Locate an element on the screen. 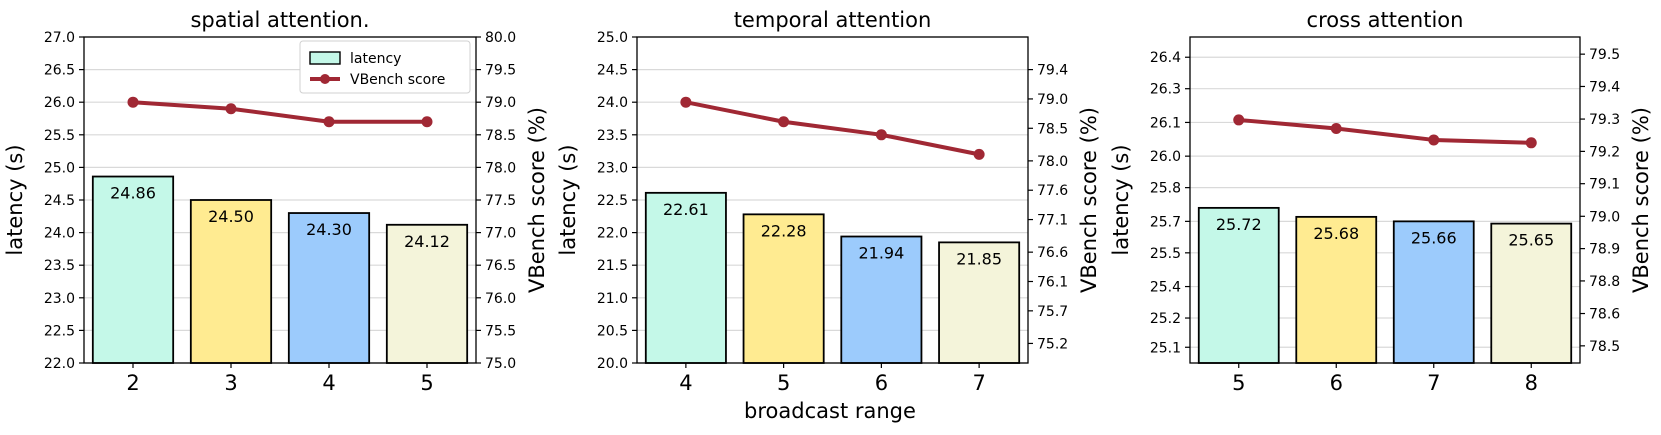  y-tick-label-left: 25.4 is located at coordinates (1165, 288).